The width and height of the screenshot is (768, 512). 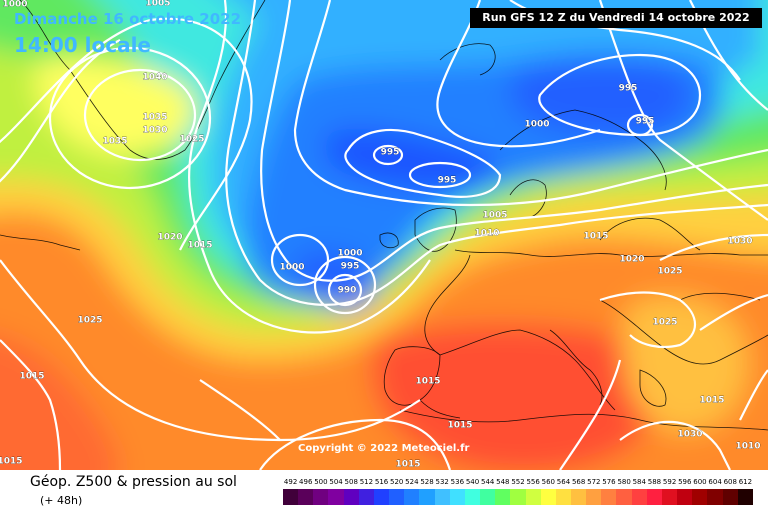 I want to click on scale-label: 572, so click(x=594, y=482).